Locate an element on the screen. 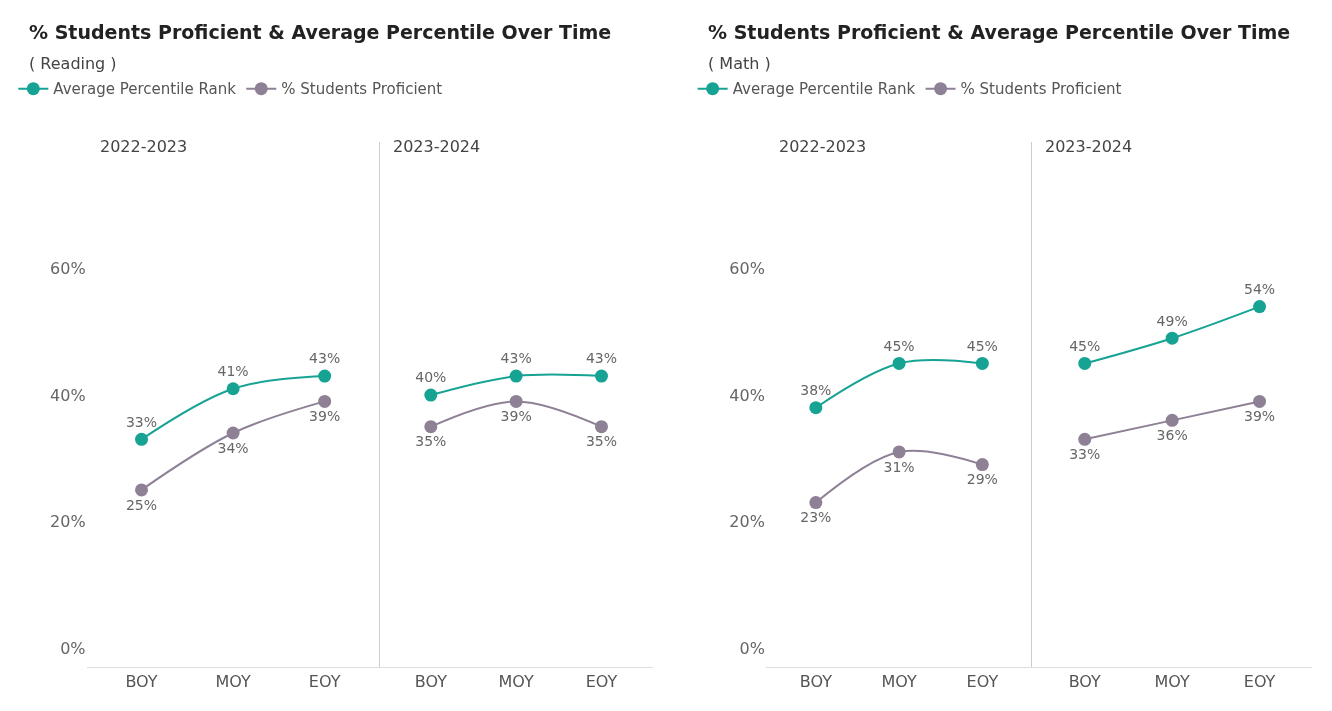 The height and width of the screenshot is (711, 1332). data-label: 36% is located at coordinates (1172, 434).